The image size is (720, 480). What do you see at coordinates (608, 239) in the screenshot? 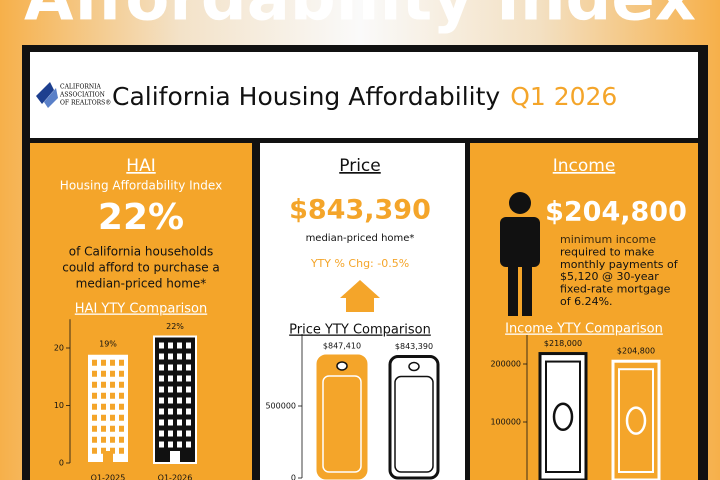
I see `panel-line: minimum income` at bounding box center [608, 239].